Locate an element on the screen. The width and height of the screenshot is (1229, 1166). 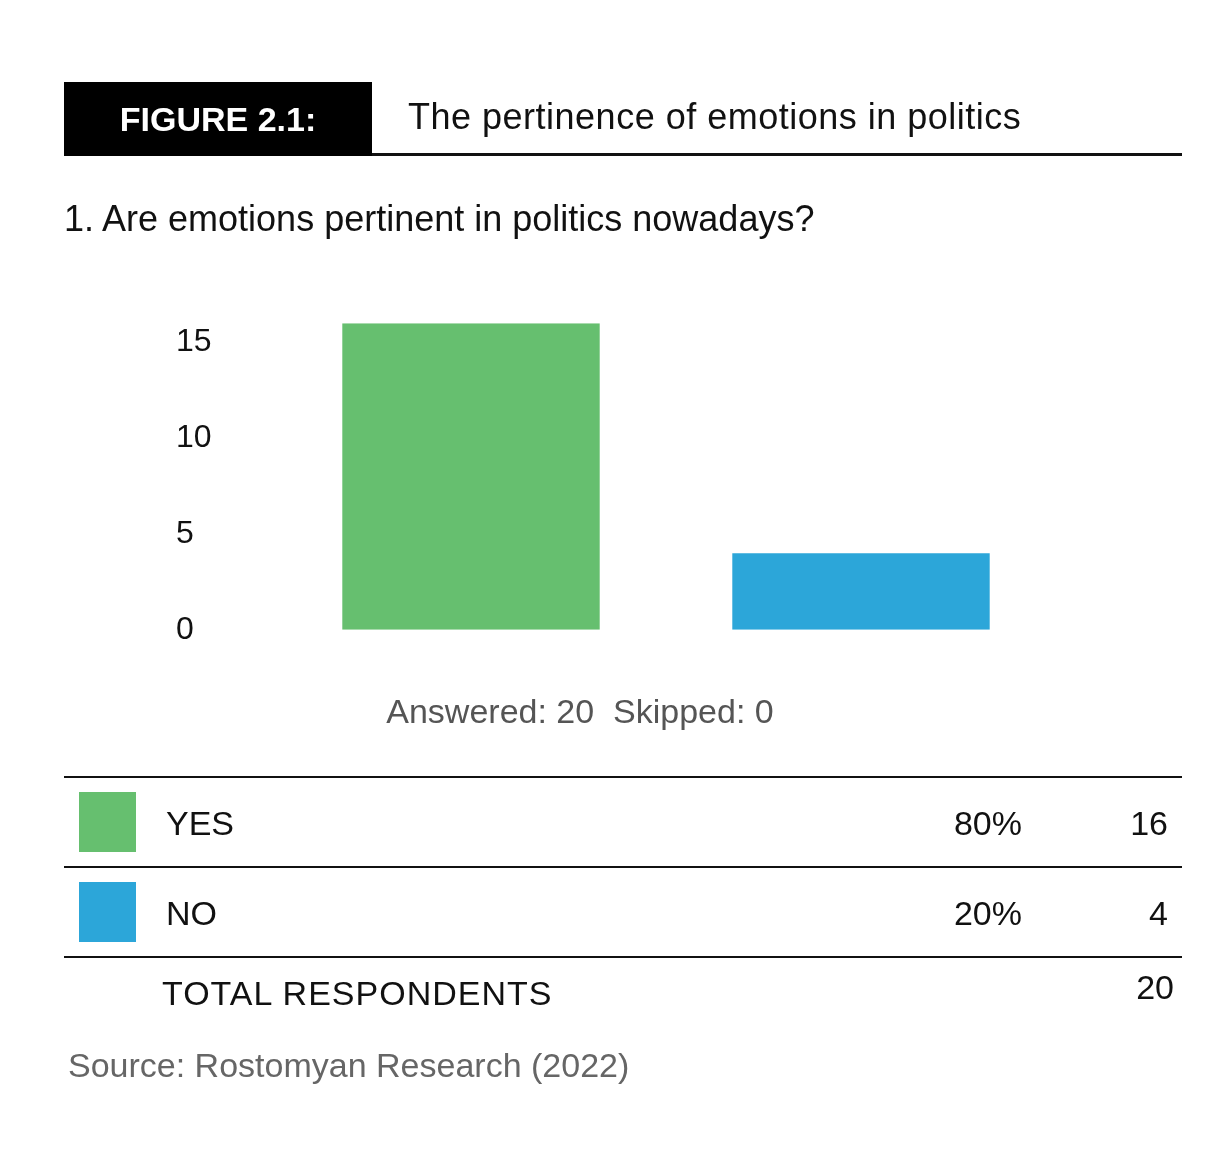
y-tick-label: 0 is located at coordinates (185, 627).